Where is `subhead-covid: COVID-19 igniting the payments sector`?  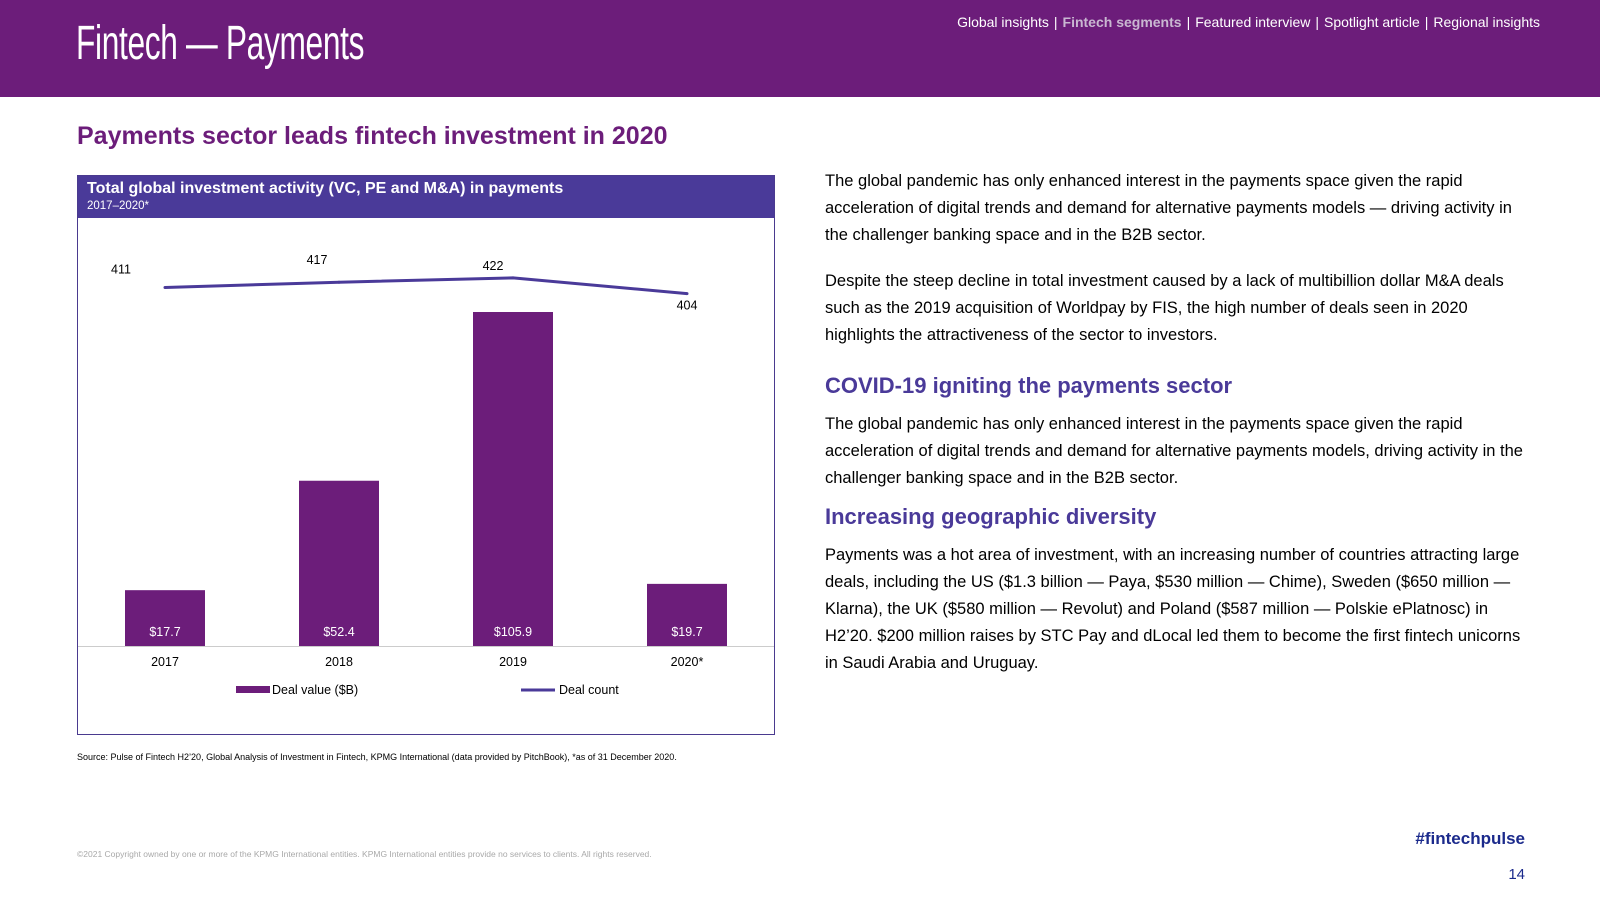
subhead-covid: COVID-19 igniting the payments sector is located at coordinates (1175, 386).